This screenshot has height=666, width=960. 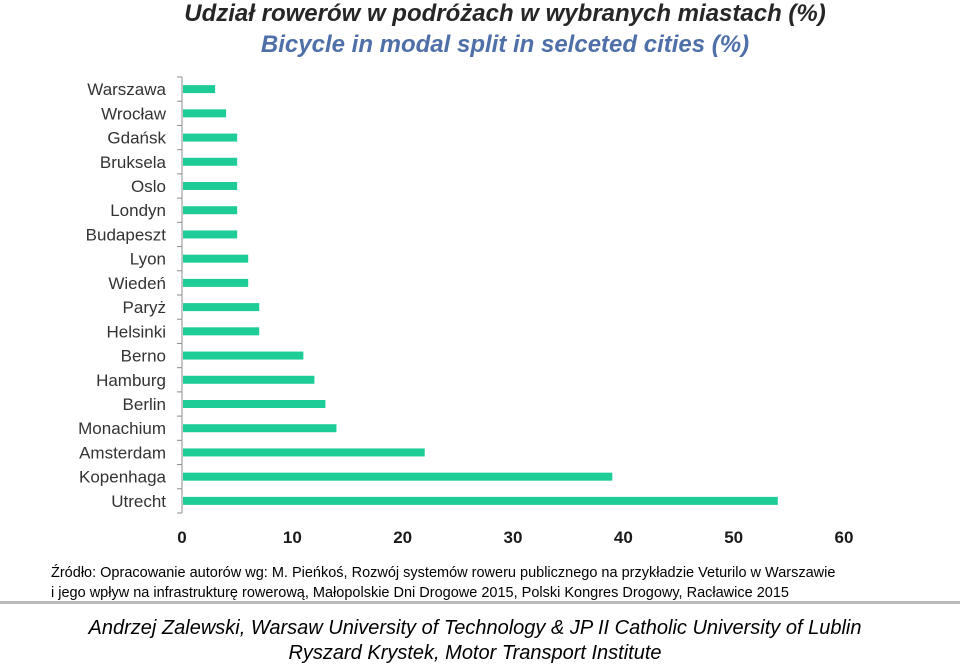 What do you see at coordinates (623, 537) in the screenshot?
I see `x-tick-label: 40` at bounding box center [623, 537].